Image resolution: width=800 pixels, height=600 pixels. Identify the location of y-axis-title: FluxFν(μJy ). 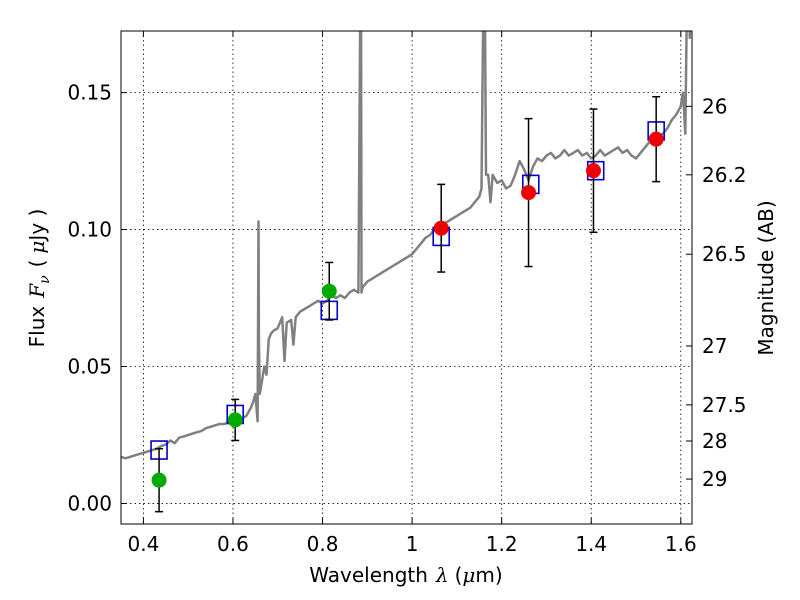
(39, 278).